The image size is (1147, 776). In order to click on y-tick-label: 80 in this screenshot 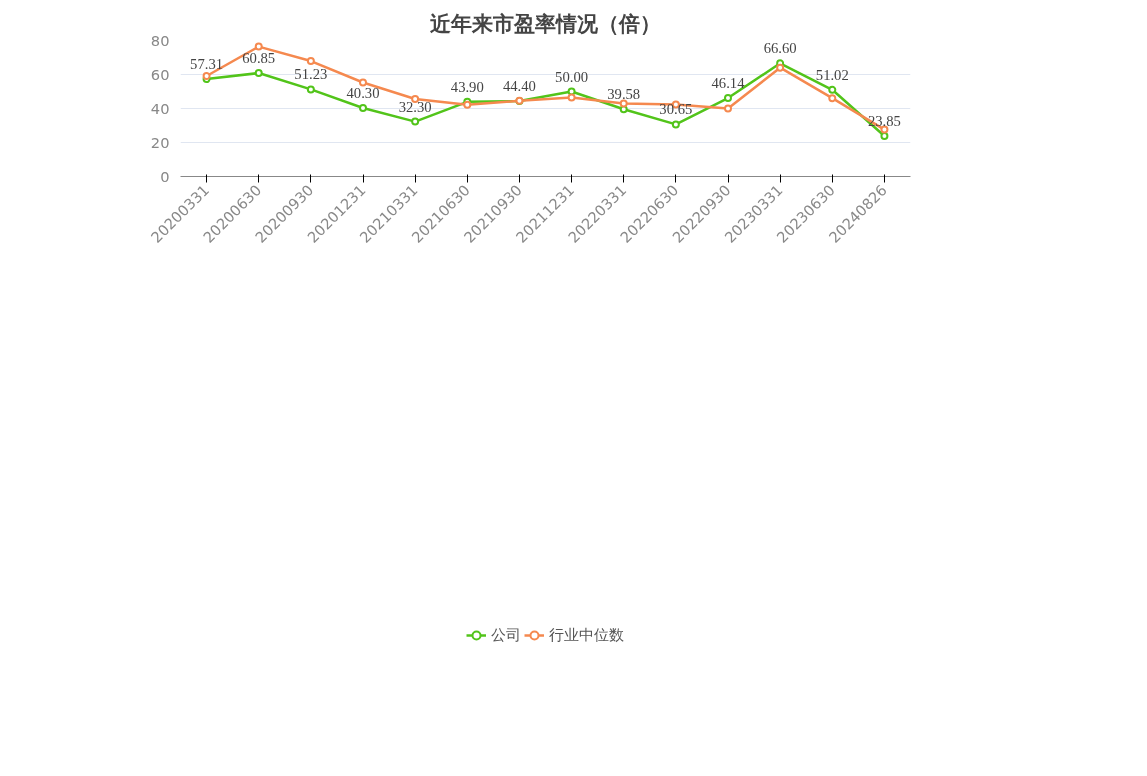, I will do `click(160, 40)`.